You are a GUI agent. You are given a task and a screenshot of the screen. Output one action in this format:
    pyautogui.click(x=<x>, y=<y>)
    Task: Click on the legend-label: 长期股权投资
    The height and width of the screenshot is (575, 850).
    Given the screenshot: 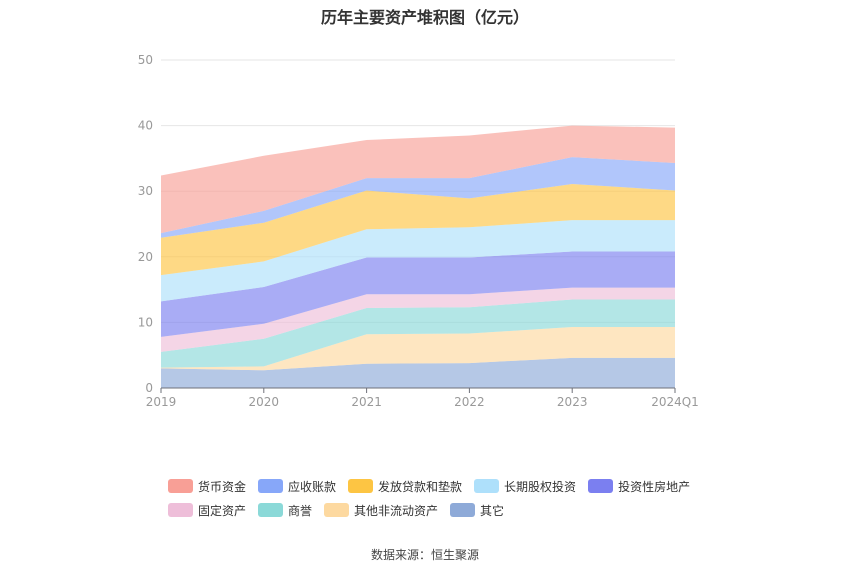 What is the action you would take?
    pyautogui.click(x=540, y=486)
    